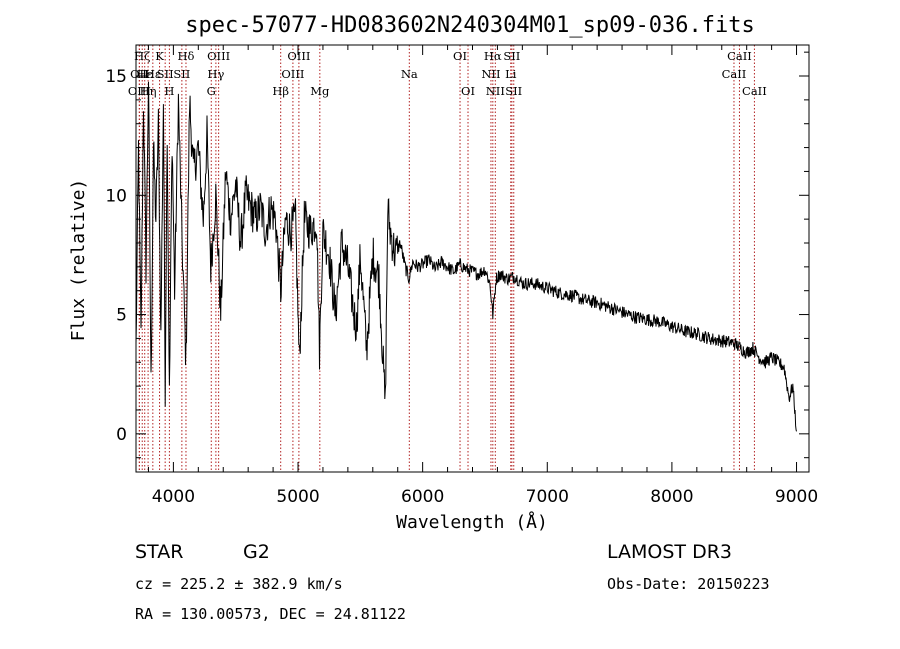 Image resolution: width=900 pixels, height=649 pixels. What do you see at coordinates (142, 56) in the screenshot?
I see `line-label-2: Hζ` at bounding box center [142, 56].